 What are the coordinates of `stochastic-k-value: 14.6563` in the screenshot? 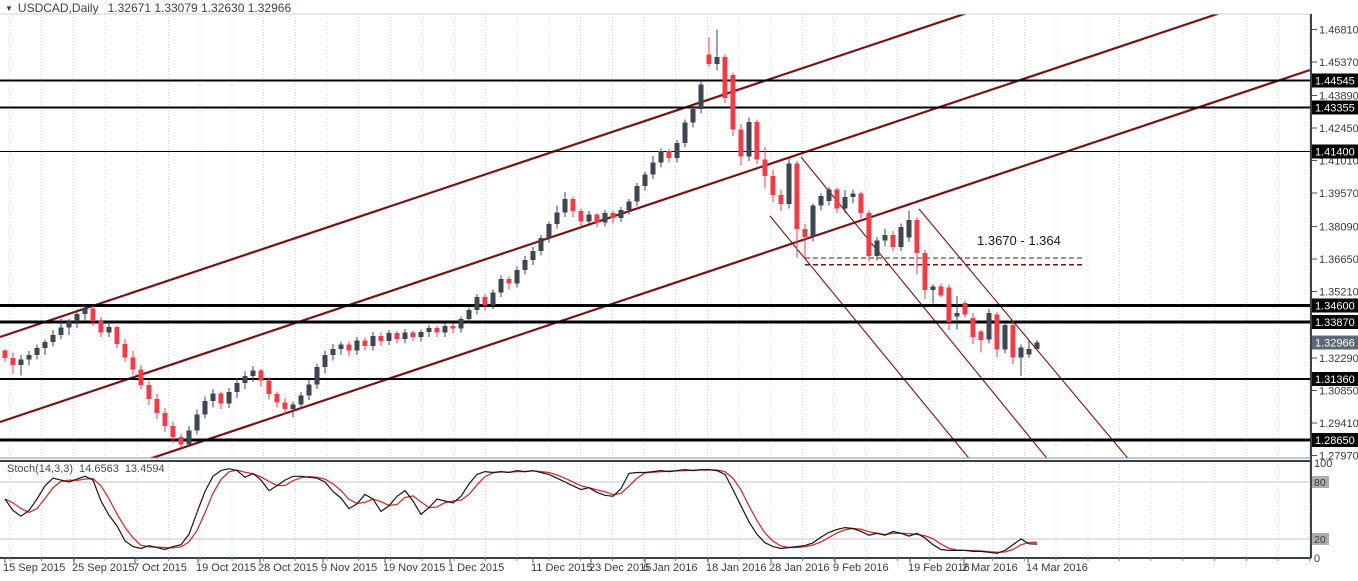 It's located at (99, 469).